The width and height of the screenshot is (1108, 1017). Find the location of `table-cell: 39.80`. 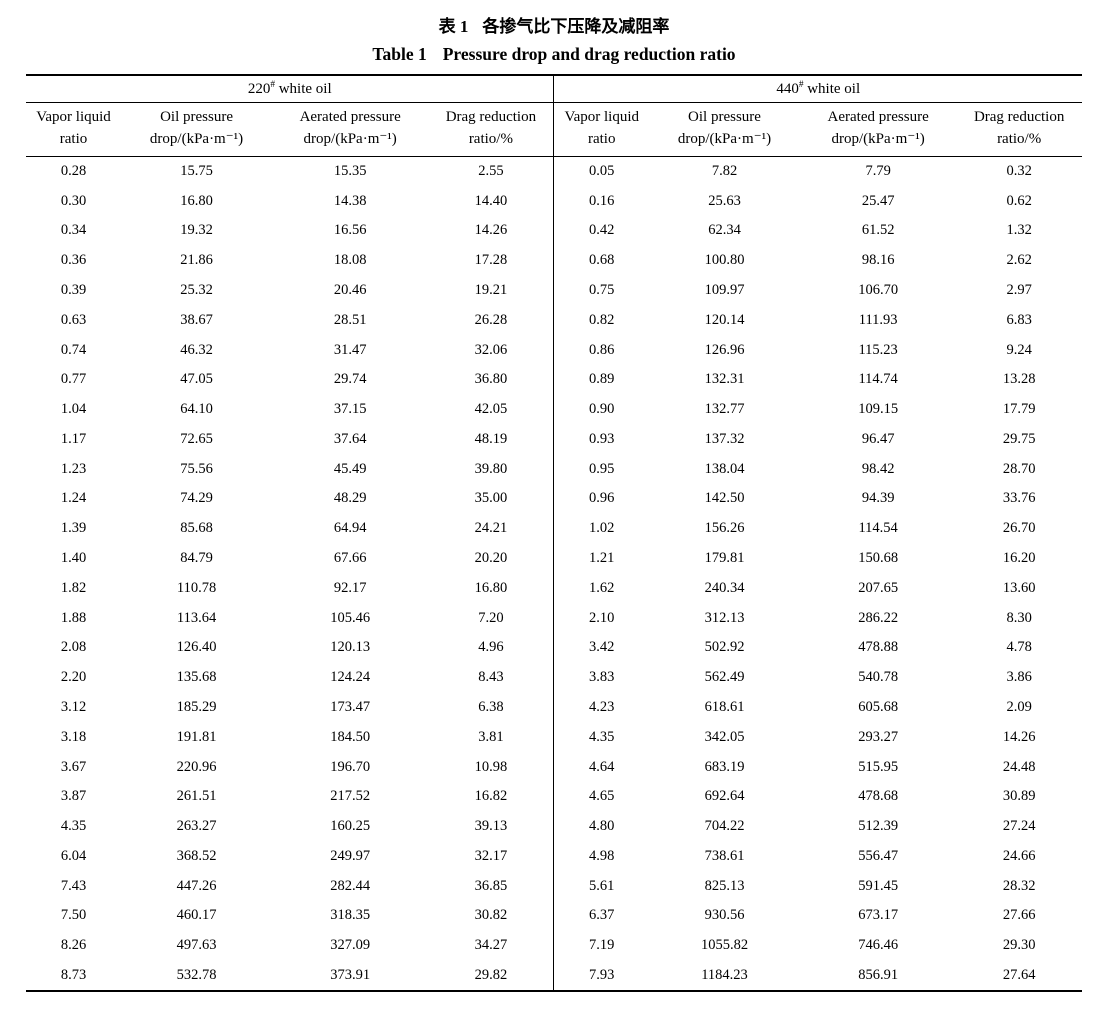

table-cell: 39.80 is located at coordinates (491, 468).